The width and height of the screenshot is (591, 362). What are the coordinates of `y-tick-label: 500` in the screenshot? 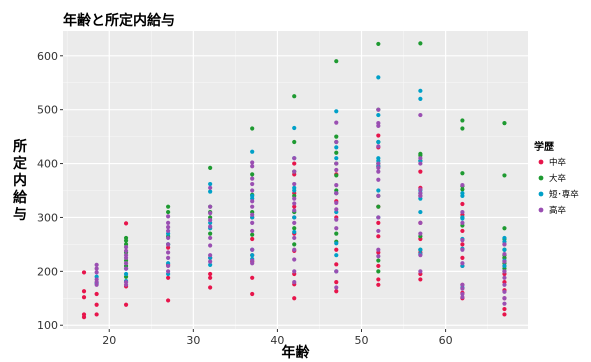 It's located at (47, 110).